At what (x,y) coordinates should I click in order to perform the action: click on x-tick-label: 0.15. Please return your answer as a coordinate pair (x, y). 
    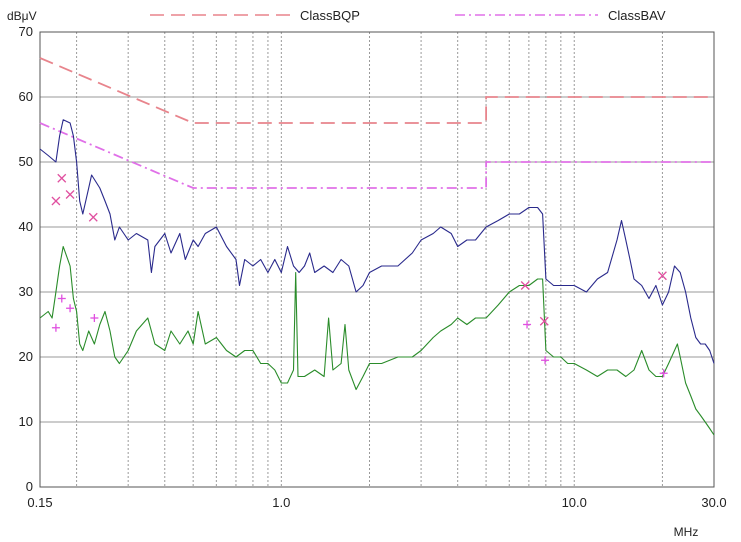
    Looking at the image, I should click on (39, 502).